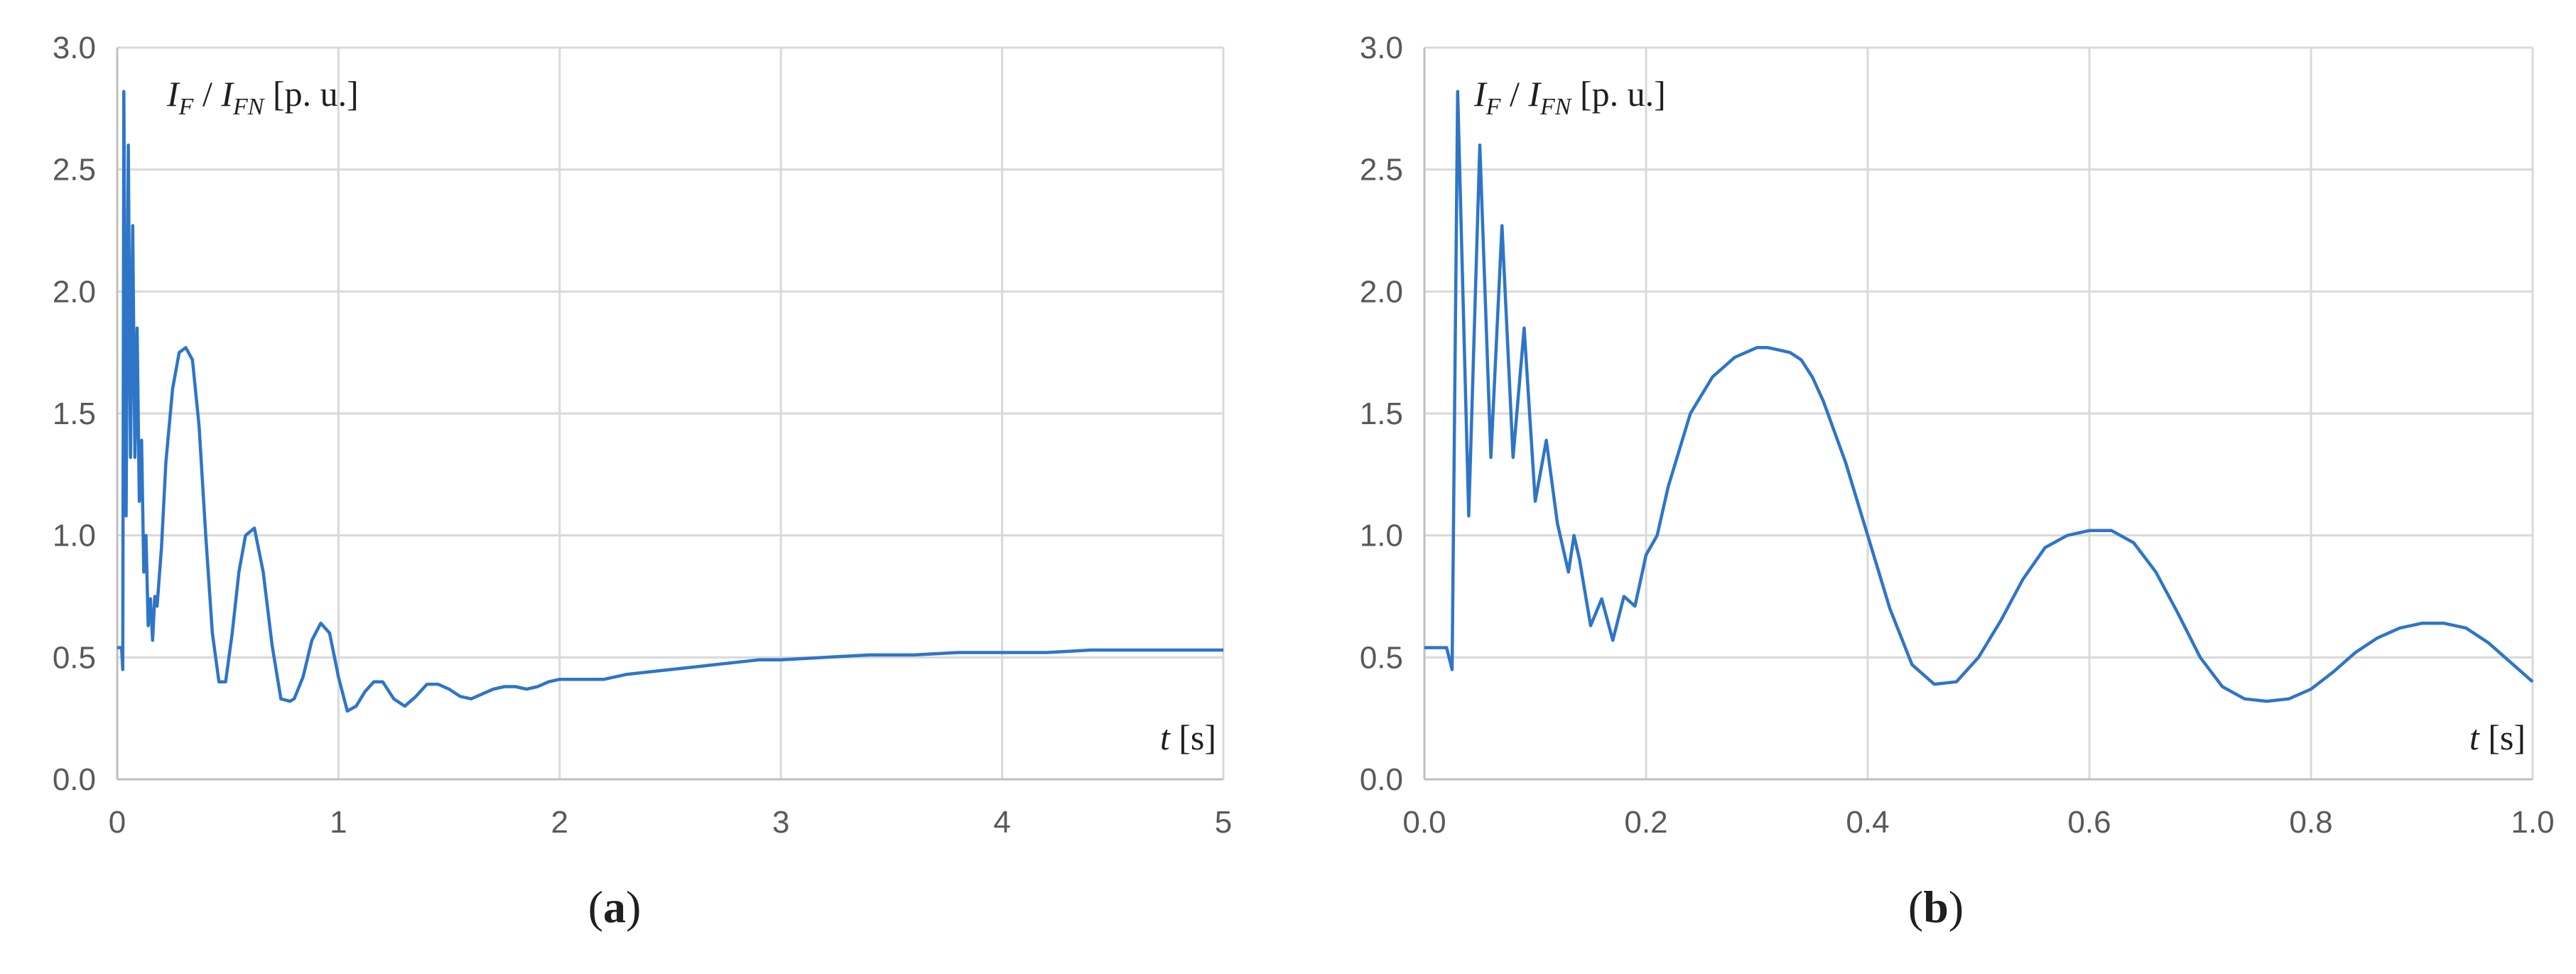 The width and height of the screenshot is (2576, 974). What do you see at coordinates (2089, 822) in the screenshot?
I see `chart-b-xtick-label: 0.6` at bounding box center [2089, 822].